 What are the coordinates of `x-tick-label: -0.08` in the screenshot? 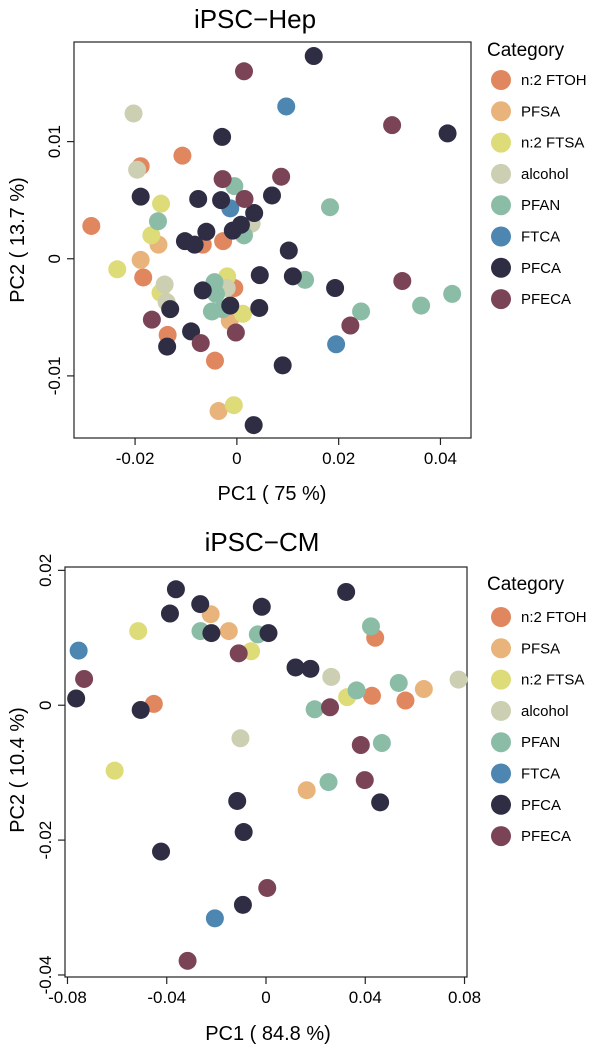 It's located at (67, 997).